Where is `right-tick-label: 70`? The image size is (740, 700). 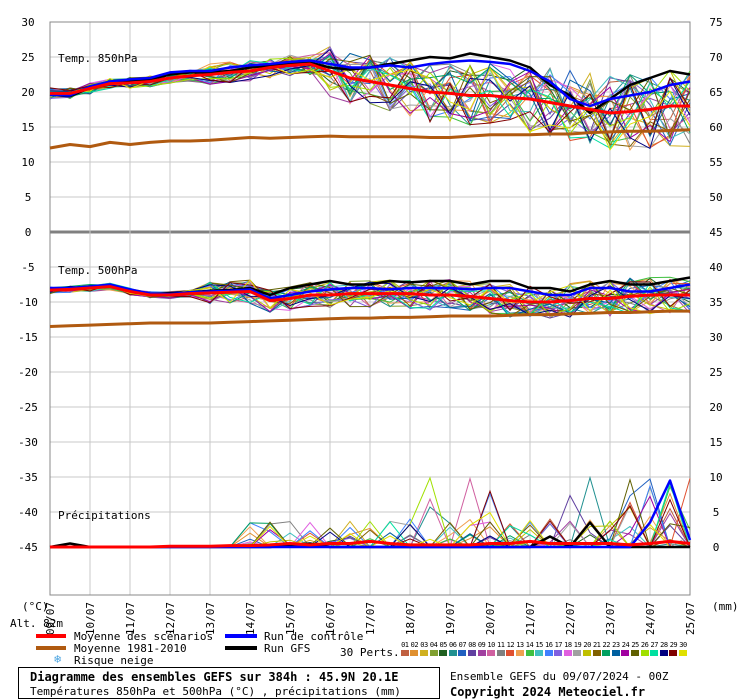
right-tick-label: 70 is located at coordinates (715, 57).